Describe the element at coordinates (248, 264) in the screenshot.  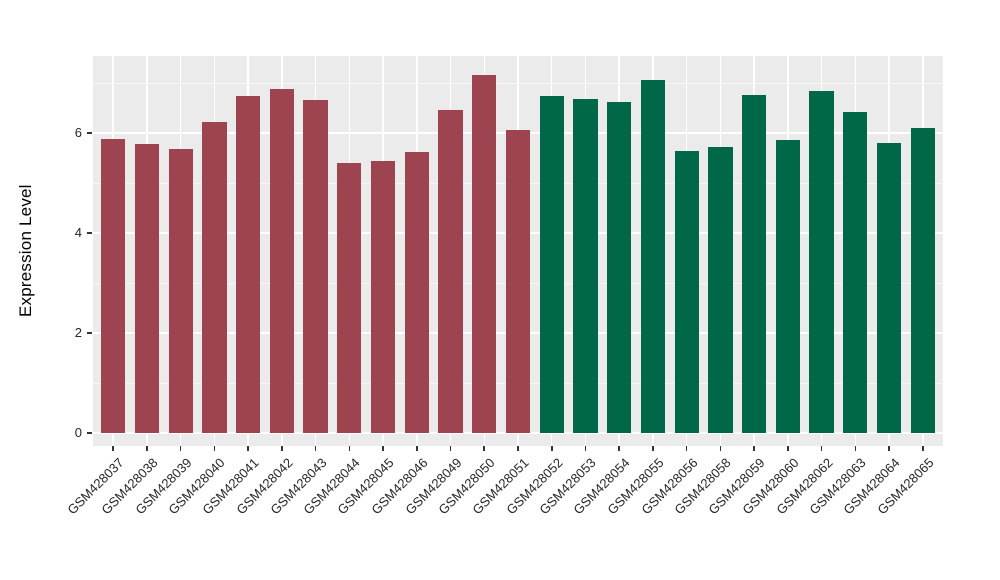
I see `bar-GSM428041` at that location.